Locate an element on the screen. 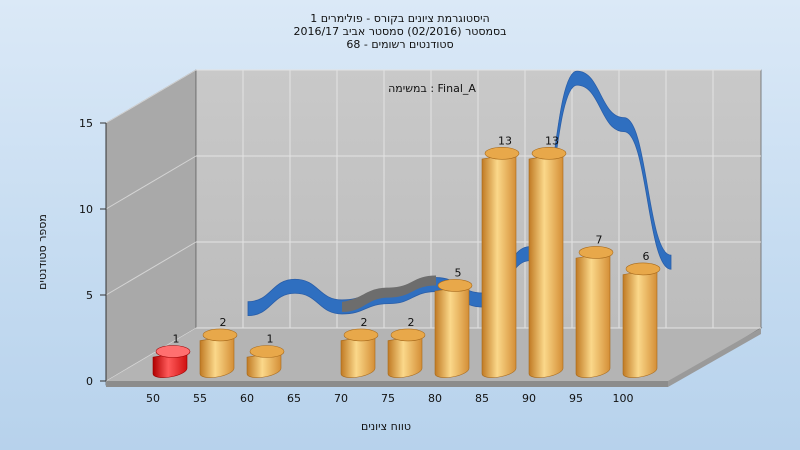 The width and height of the screenshot is (800, 450). x-axis-title: טווח ציונים is located at coordinates (386, 426).